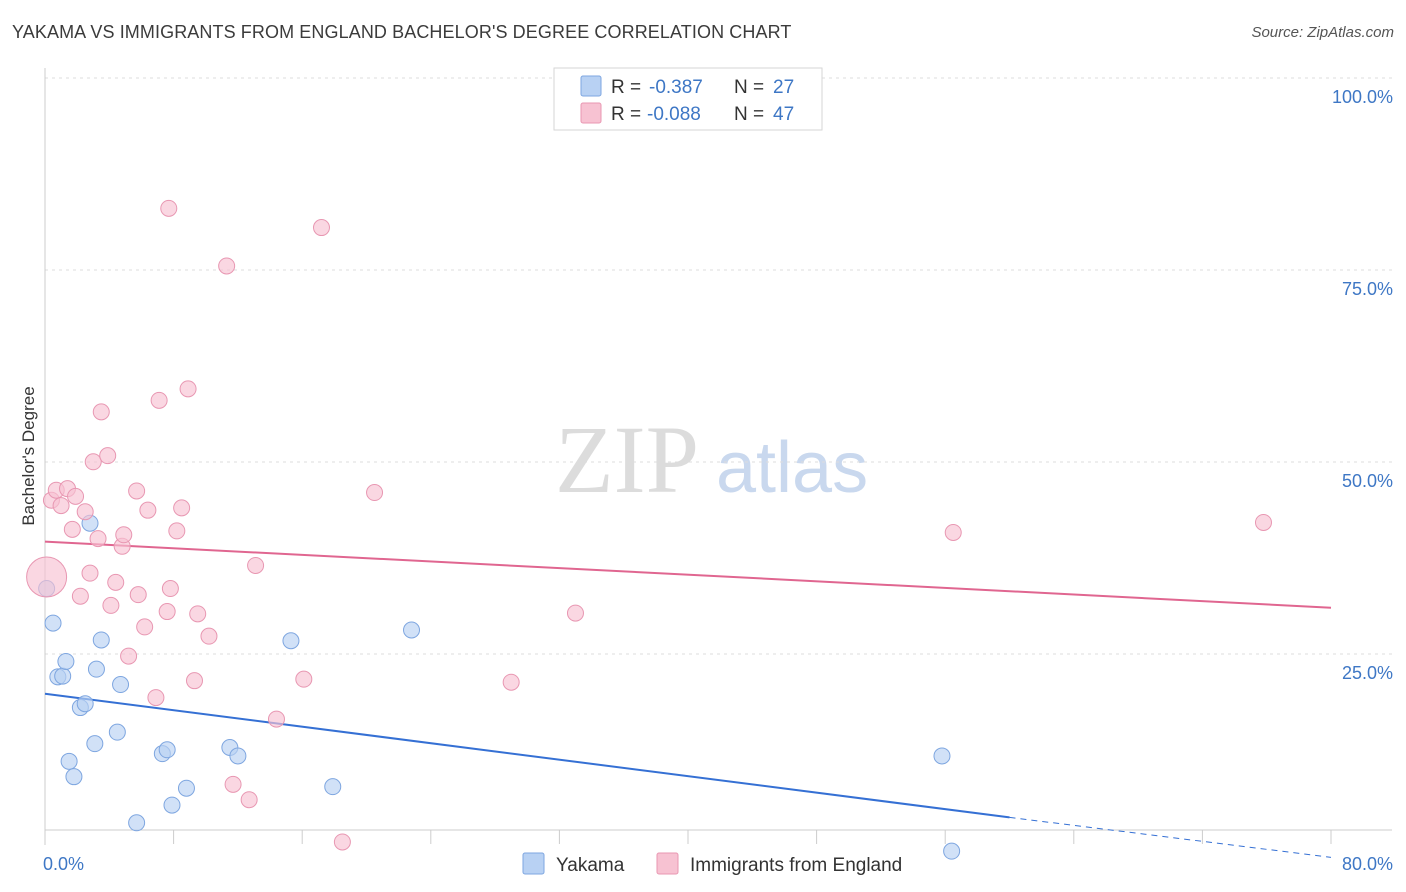  I want to click on legend-swatch-pink, so click(591, 113).